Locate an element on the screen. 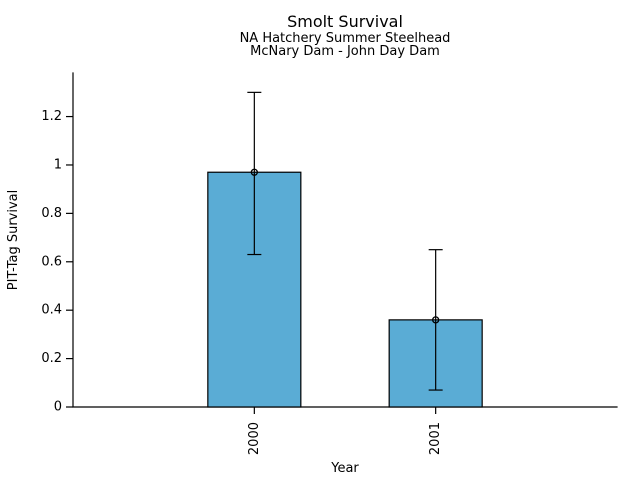 The height and width of the screenshot is (480, 640). x-axis-label: Year is located at coordinates (344, 468).